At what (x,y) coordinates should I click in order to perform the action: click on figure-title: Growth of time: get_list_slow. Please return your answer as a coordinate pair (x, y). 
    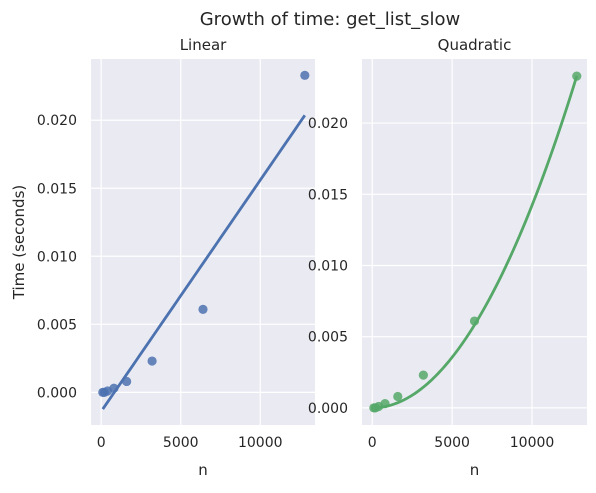
    Looking at the image, I should click on (330, 19).